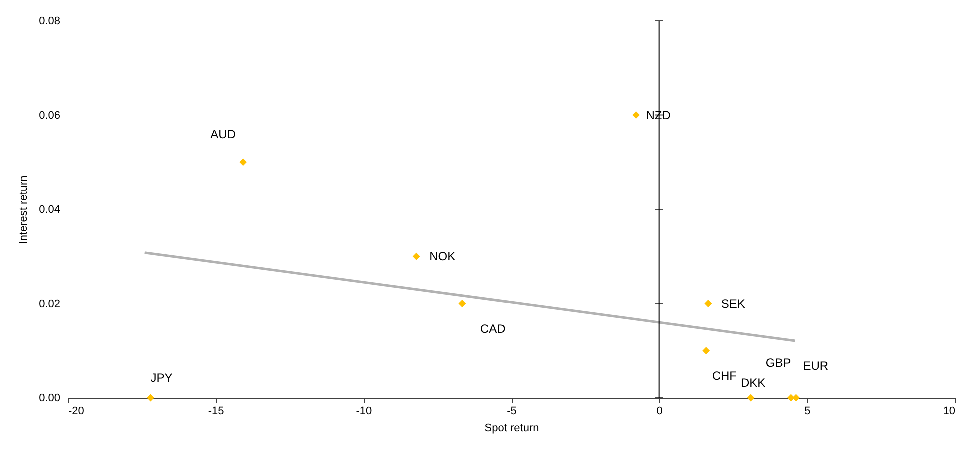 The width and height of the screenshot is (960, 457). I want to click on x-tick-label: 5, so click(807, 412).